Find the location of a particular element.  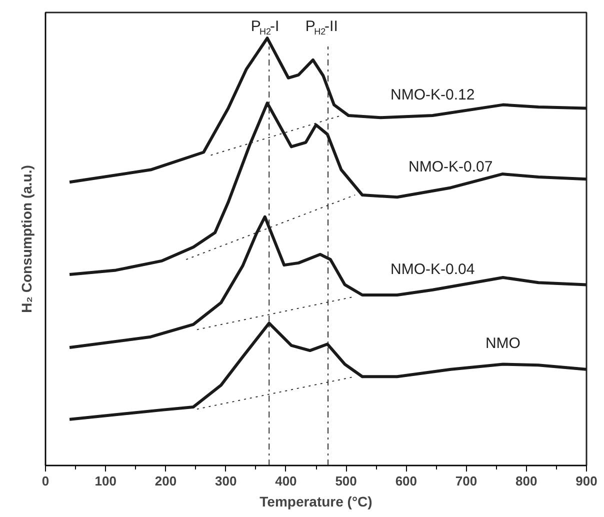

series-label: NMO-K-0.12 is located at coordinates (432, 95).